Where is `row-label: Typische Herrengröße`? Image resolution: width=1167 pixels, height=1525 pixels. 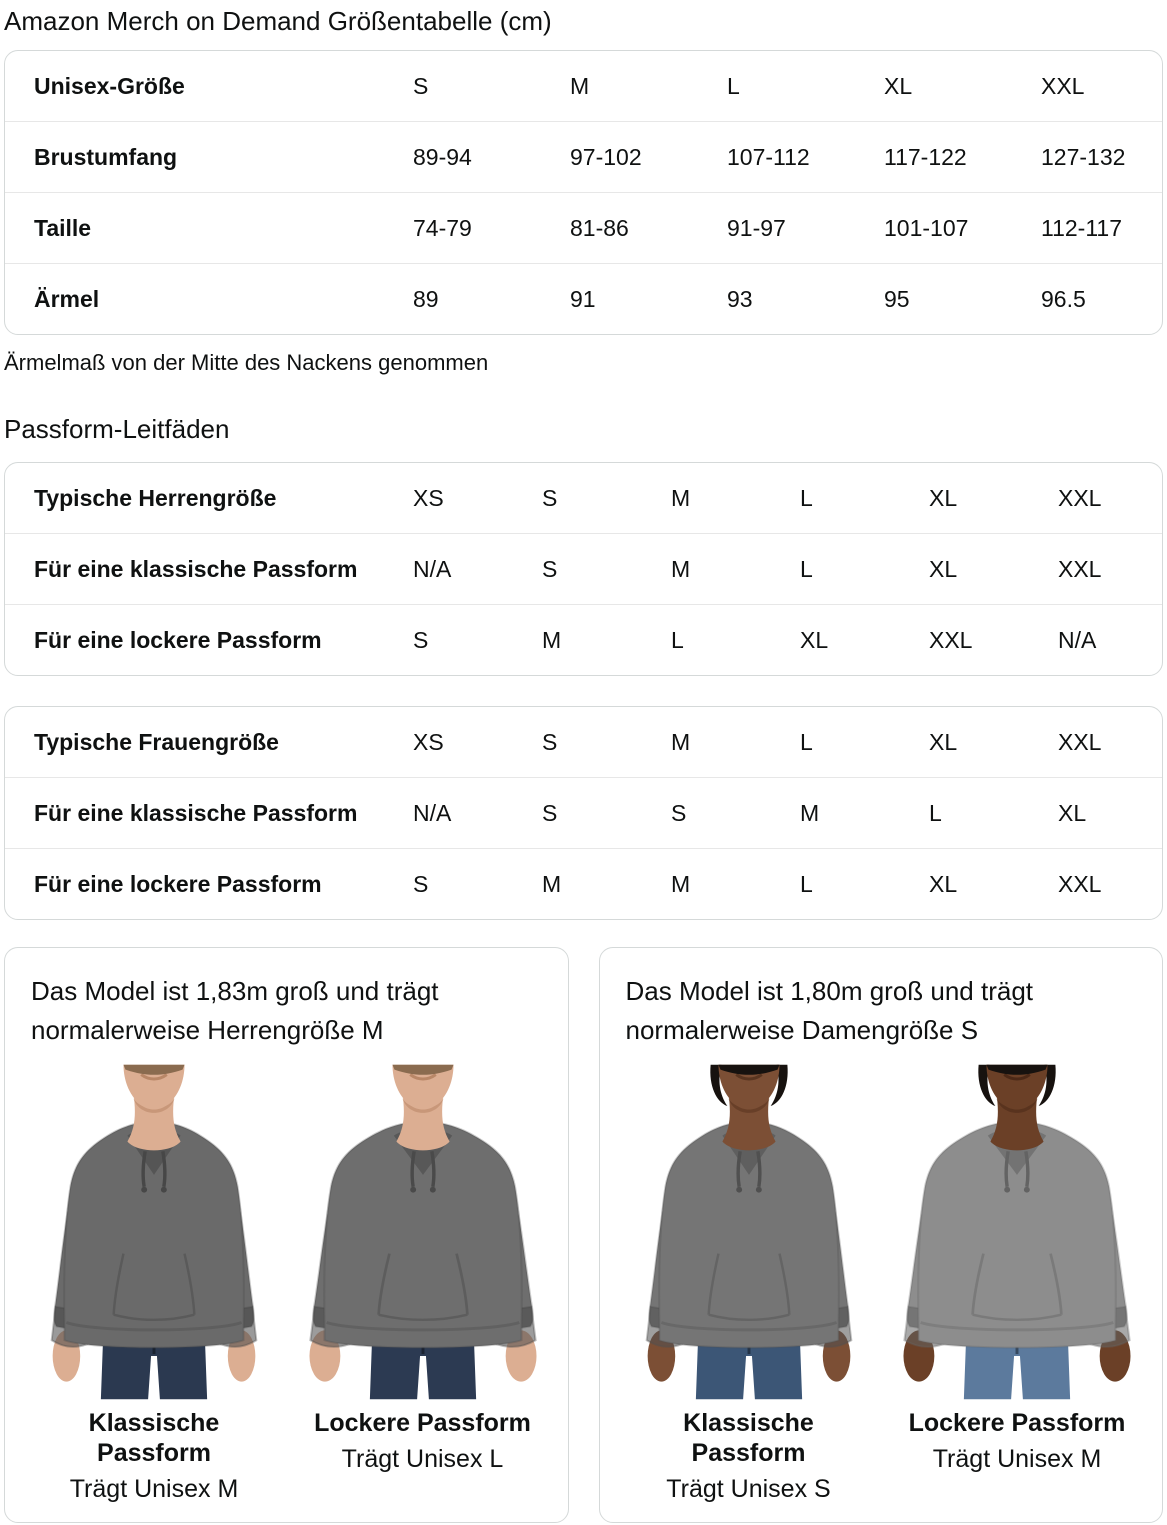
row-label: Typische Herrengröße is located at coordinates (155, 498).